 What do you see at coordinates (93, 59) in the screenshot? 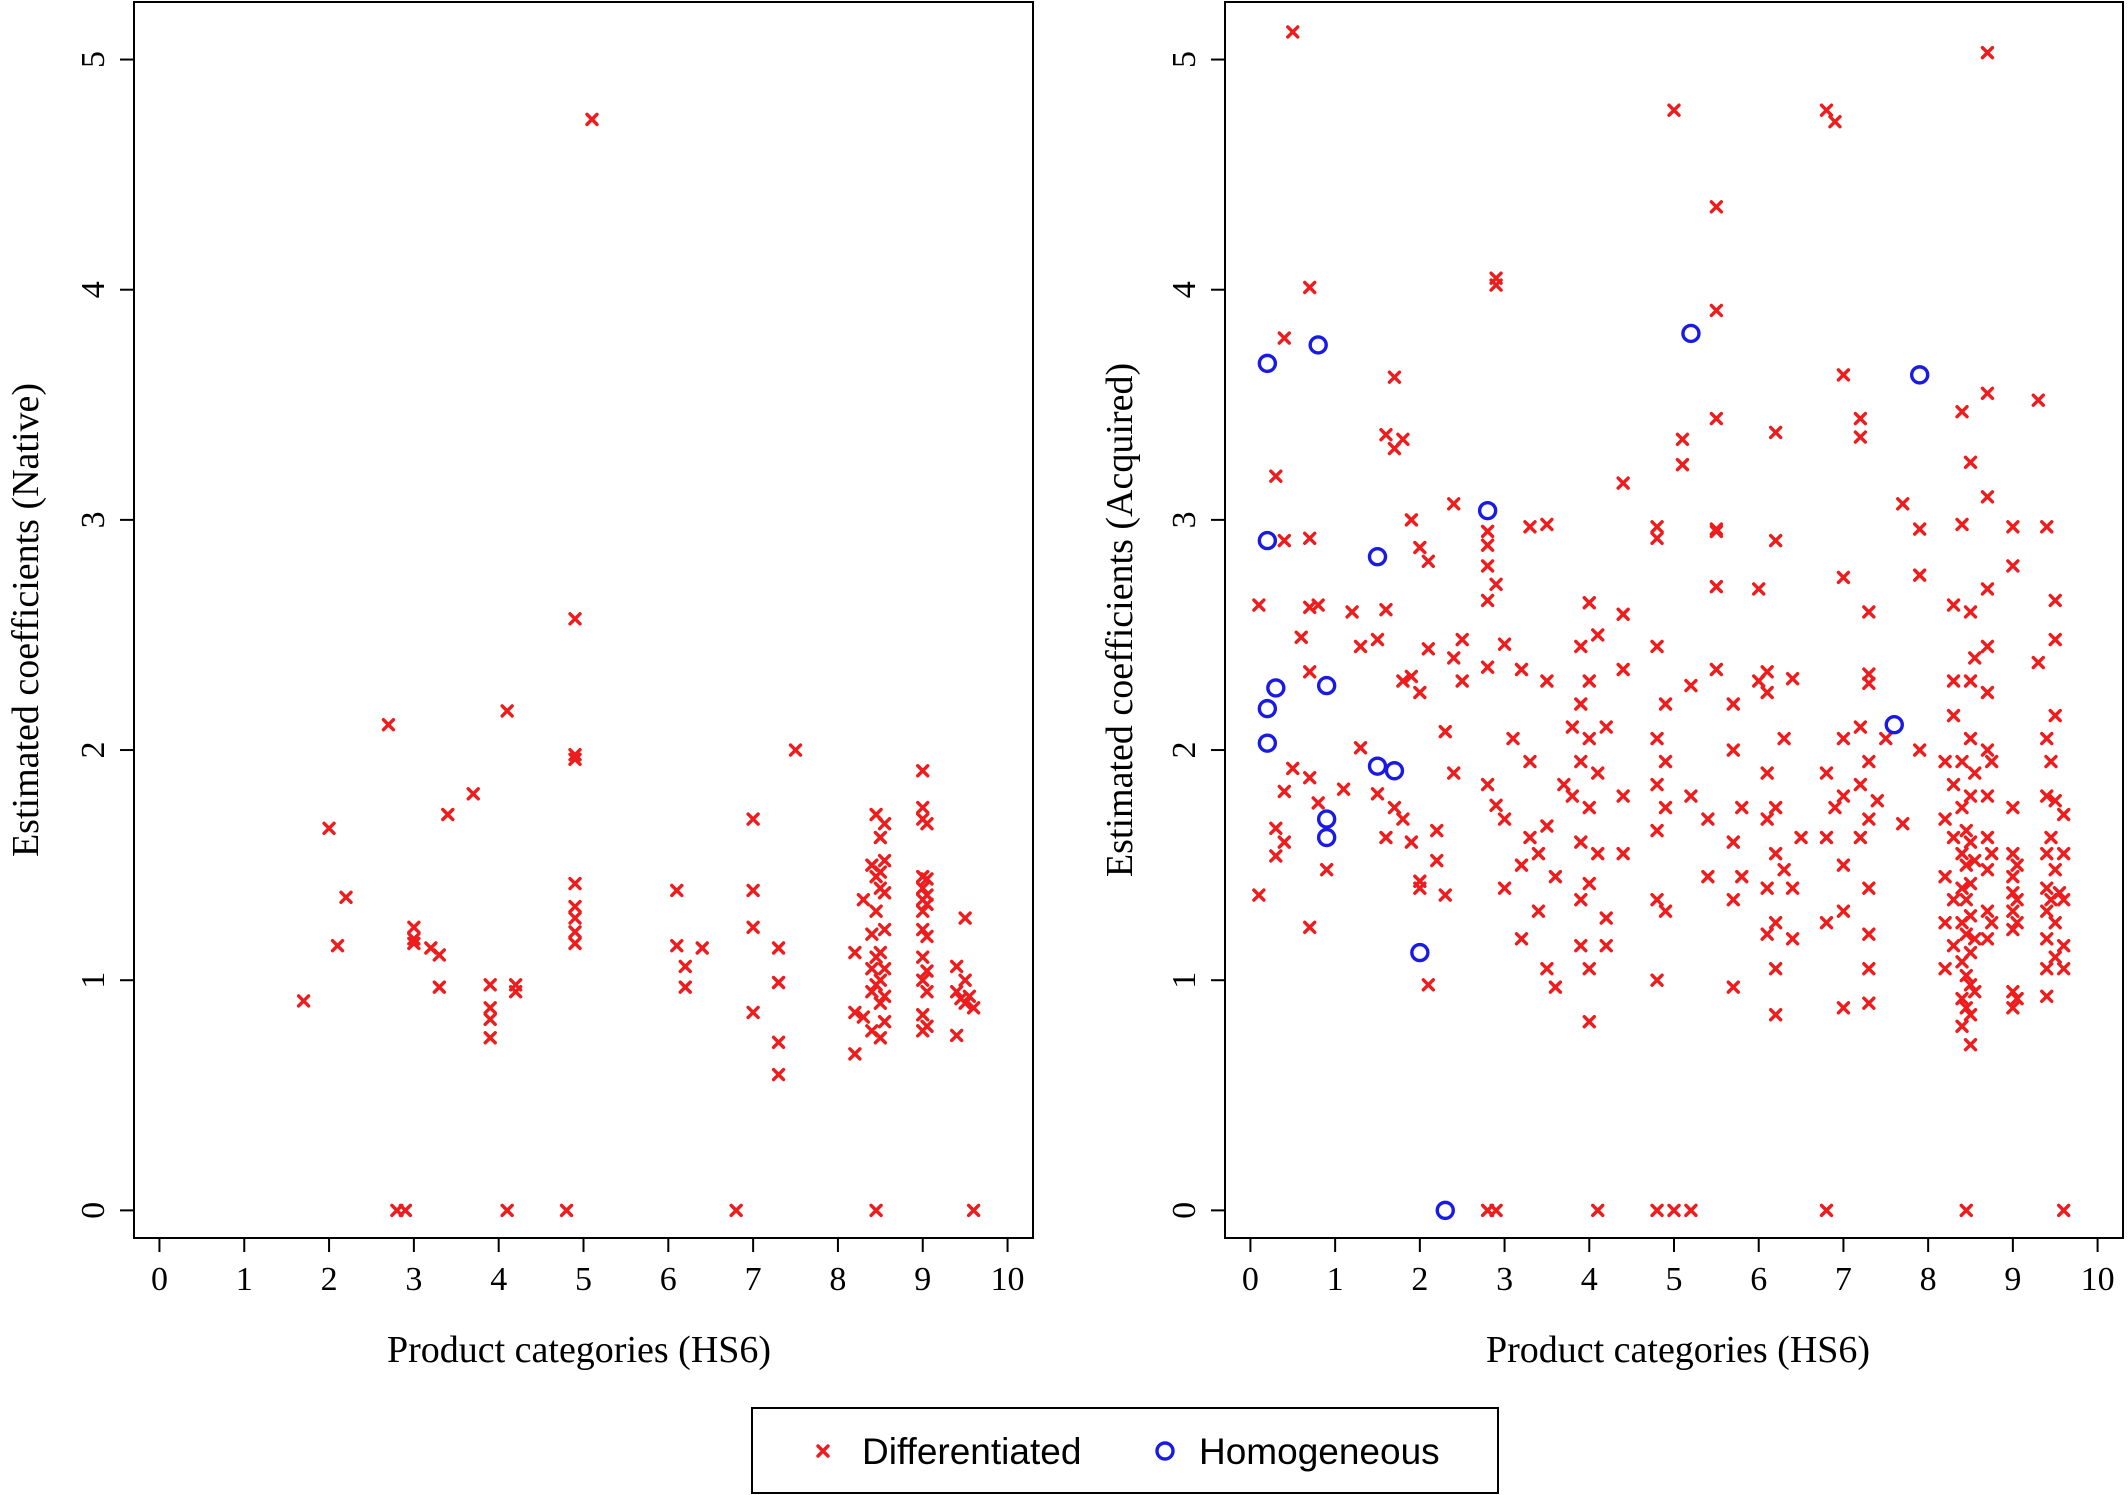
I see `y-tick-label: 5` at bounding box center [93, 59].